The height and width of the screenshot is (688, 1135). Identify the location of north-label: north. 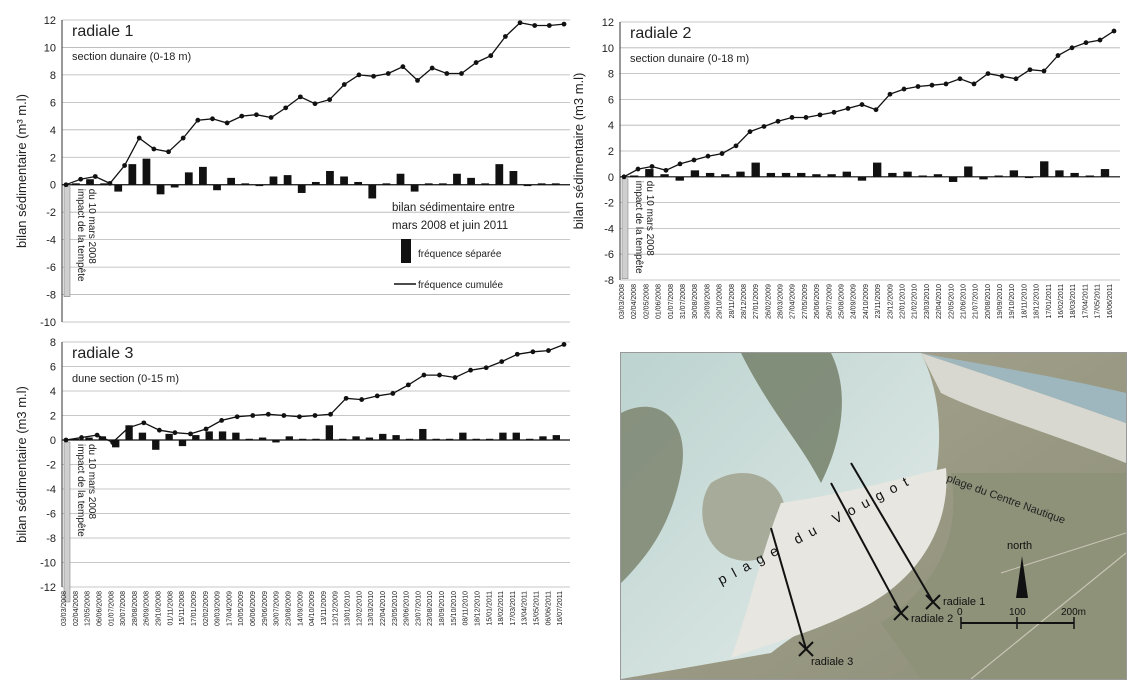
(1019, 546).